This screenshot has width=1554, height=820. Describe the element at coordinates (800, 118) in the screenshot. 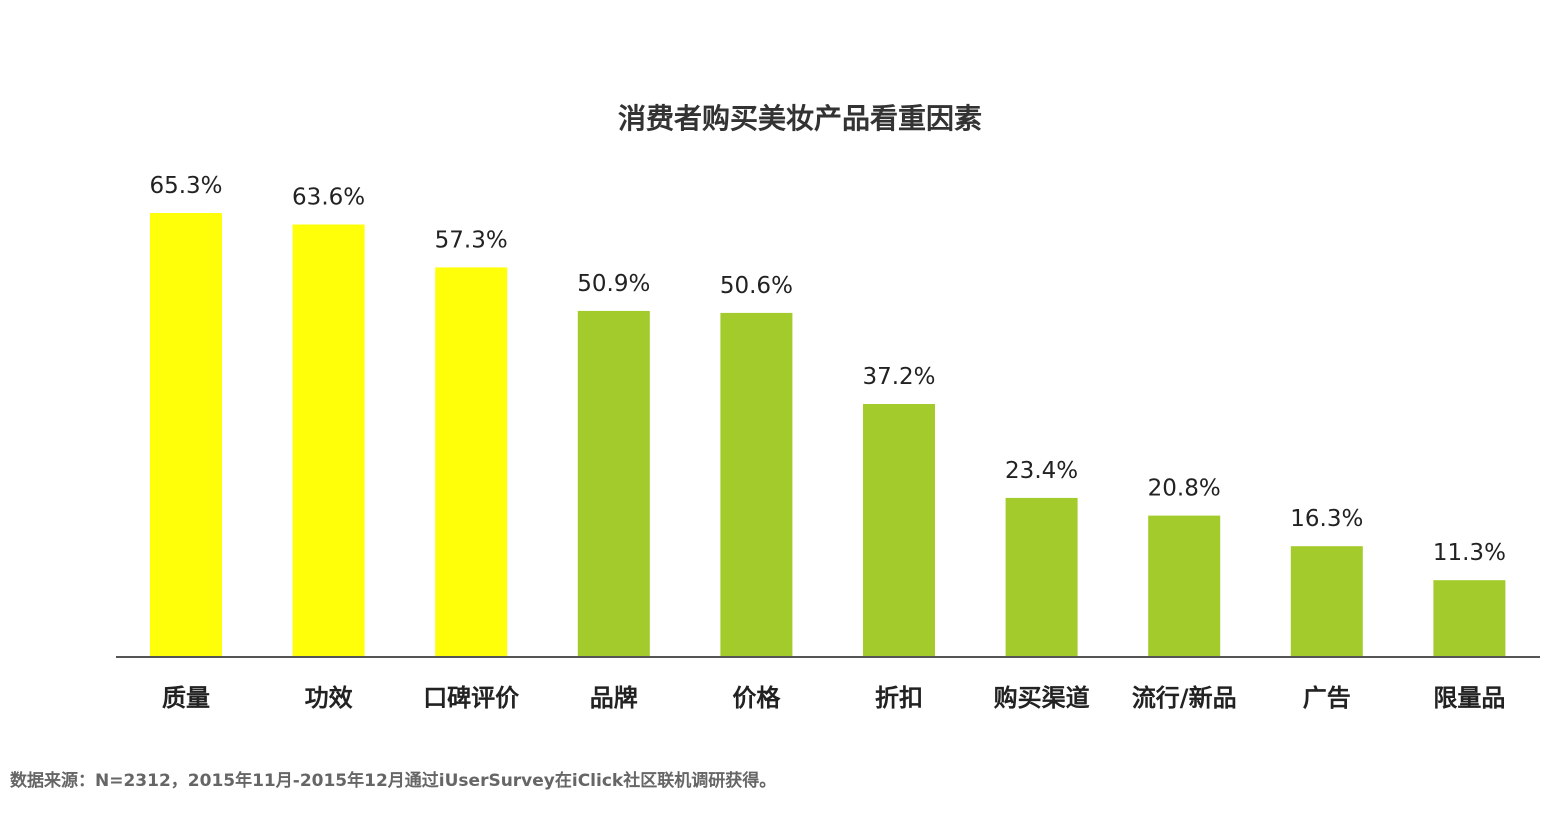

I see `chart-title: 消费者购买美妆产品看重因素` at that location.